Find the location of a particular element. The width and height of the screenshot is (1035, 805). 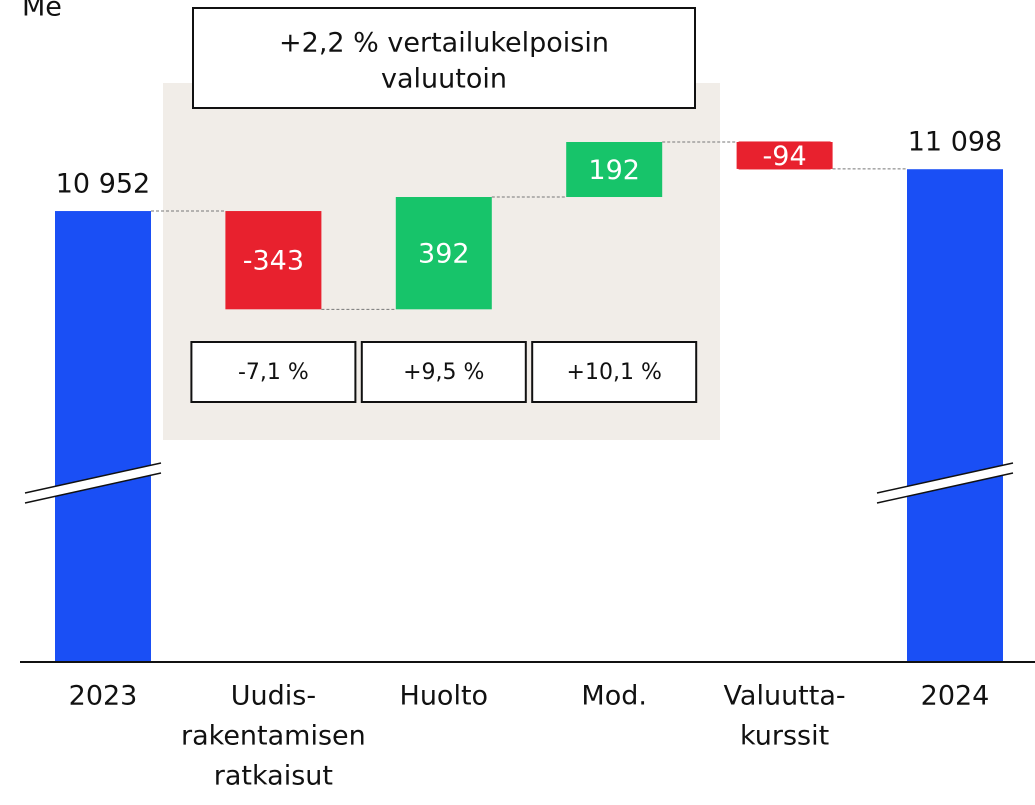

annotation-box is located at coordinates (444, 58).